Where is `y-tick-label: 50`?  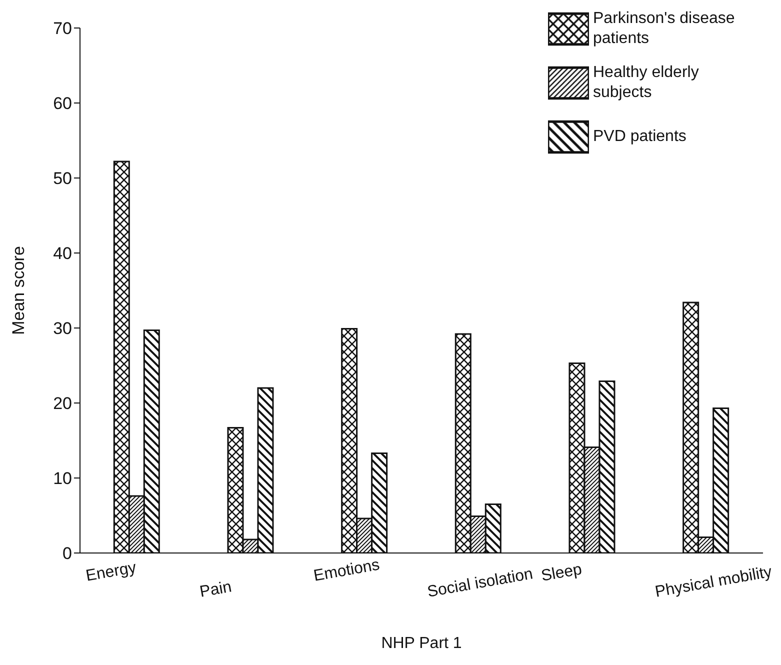 y-tick-label: 50 is located at coordinates (62, 178).